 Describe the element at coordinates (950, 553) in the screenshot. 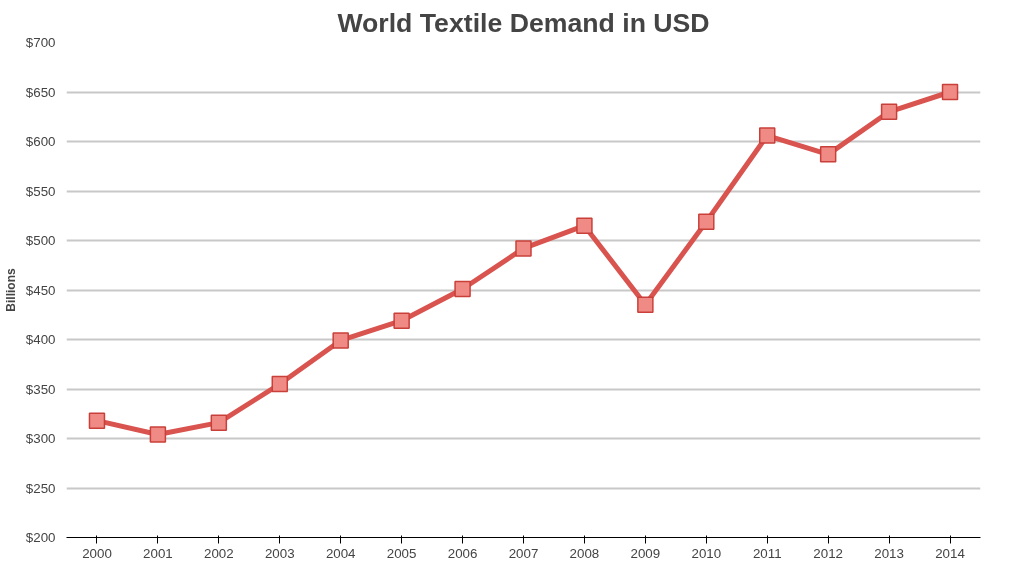

I see `x-tick-label: 2014` at that location.